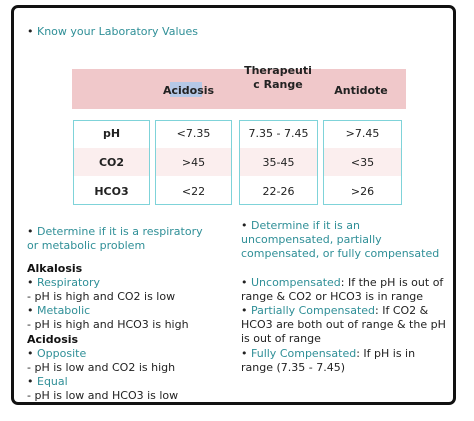 Image resolution: width=474 pixels, height=421 pixels. What do you see at coordinates (193, 191) in the screenshot?
I see `cell-hco3-acidosis: <22` at bounding box center [193, 191].